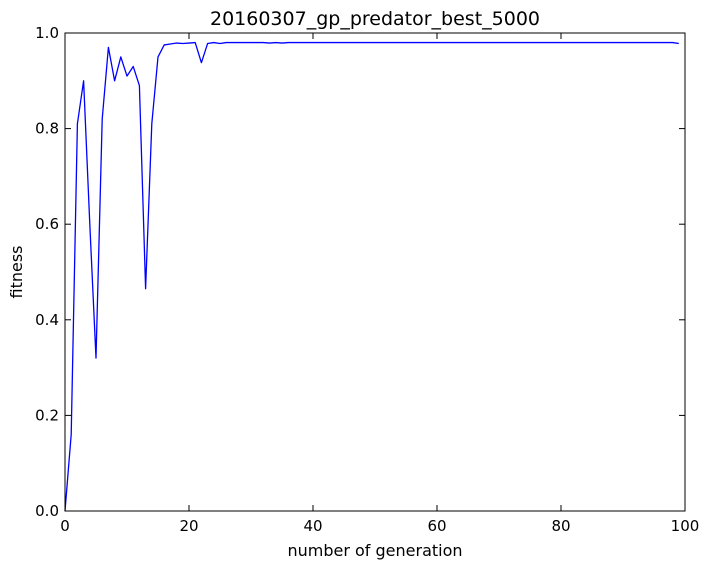 The height and width of the screenshot is (570, 709). Describe the element at coordinates (47, 129) in the screenshot. I see `y-tick-label: 0.8` at that location.